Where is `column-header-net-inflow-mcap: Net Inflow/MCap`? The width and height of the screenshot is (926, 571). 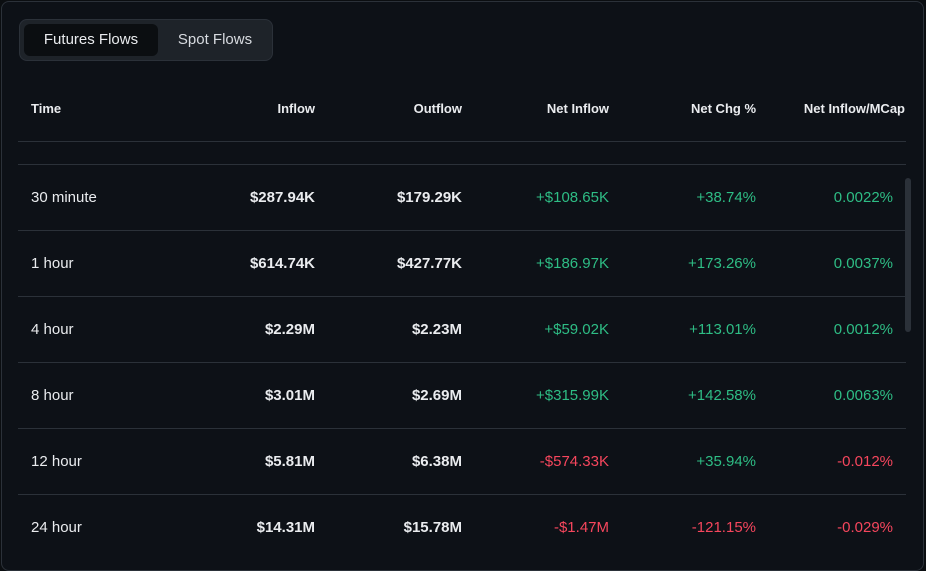
column-header-net-inflow-mcap: Net Inflow/MCap is located at coordinates (854, 108).